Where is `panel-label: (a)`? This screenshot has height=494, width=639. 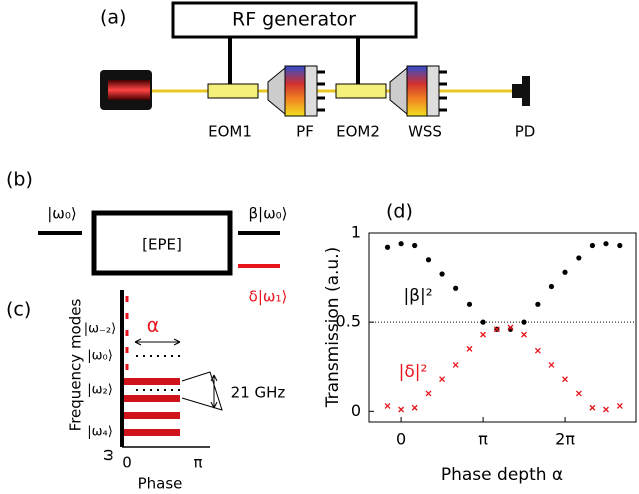 panel-label: (a) is located at coordinates (113, 18).